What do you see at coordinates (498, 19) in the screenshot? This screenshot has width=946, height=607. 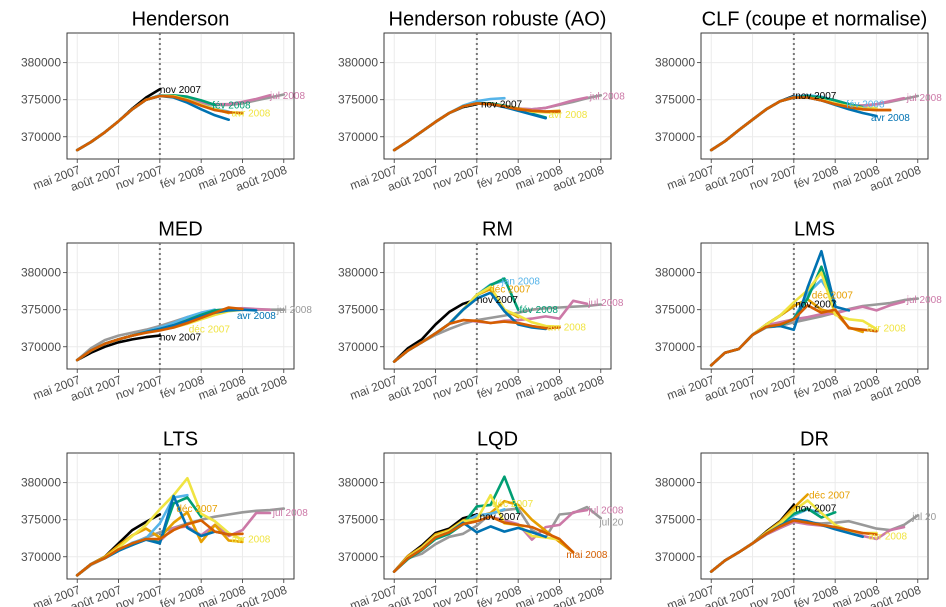 I see `panel-title: Henderson robuste (AO)` at bounding box center [498, 19].